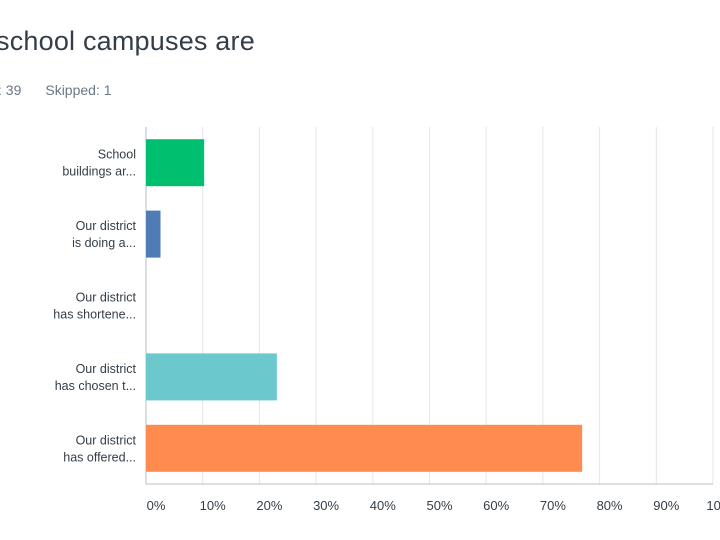 The height and width of the screenshot is (540, 720). I want to click on x-tick-label: 30%, so click(326, 505).